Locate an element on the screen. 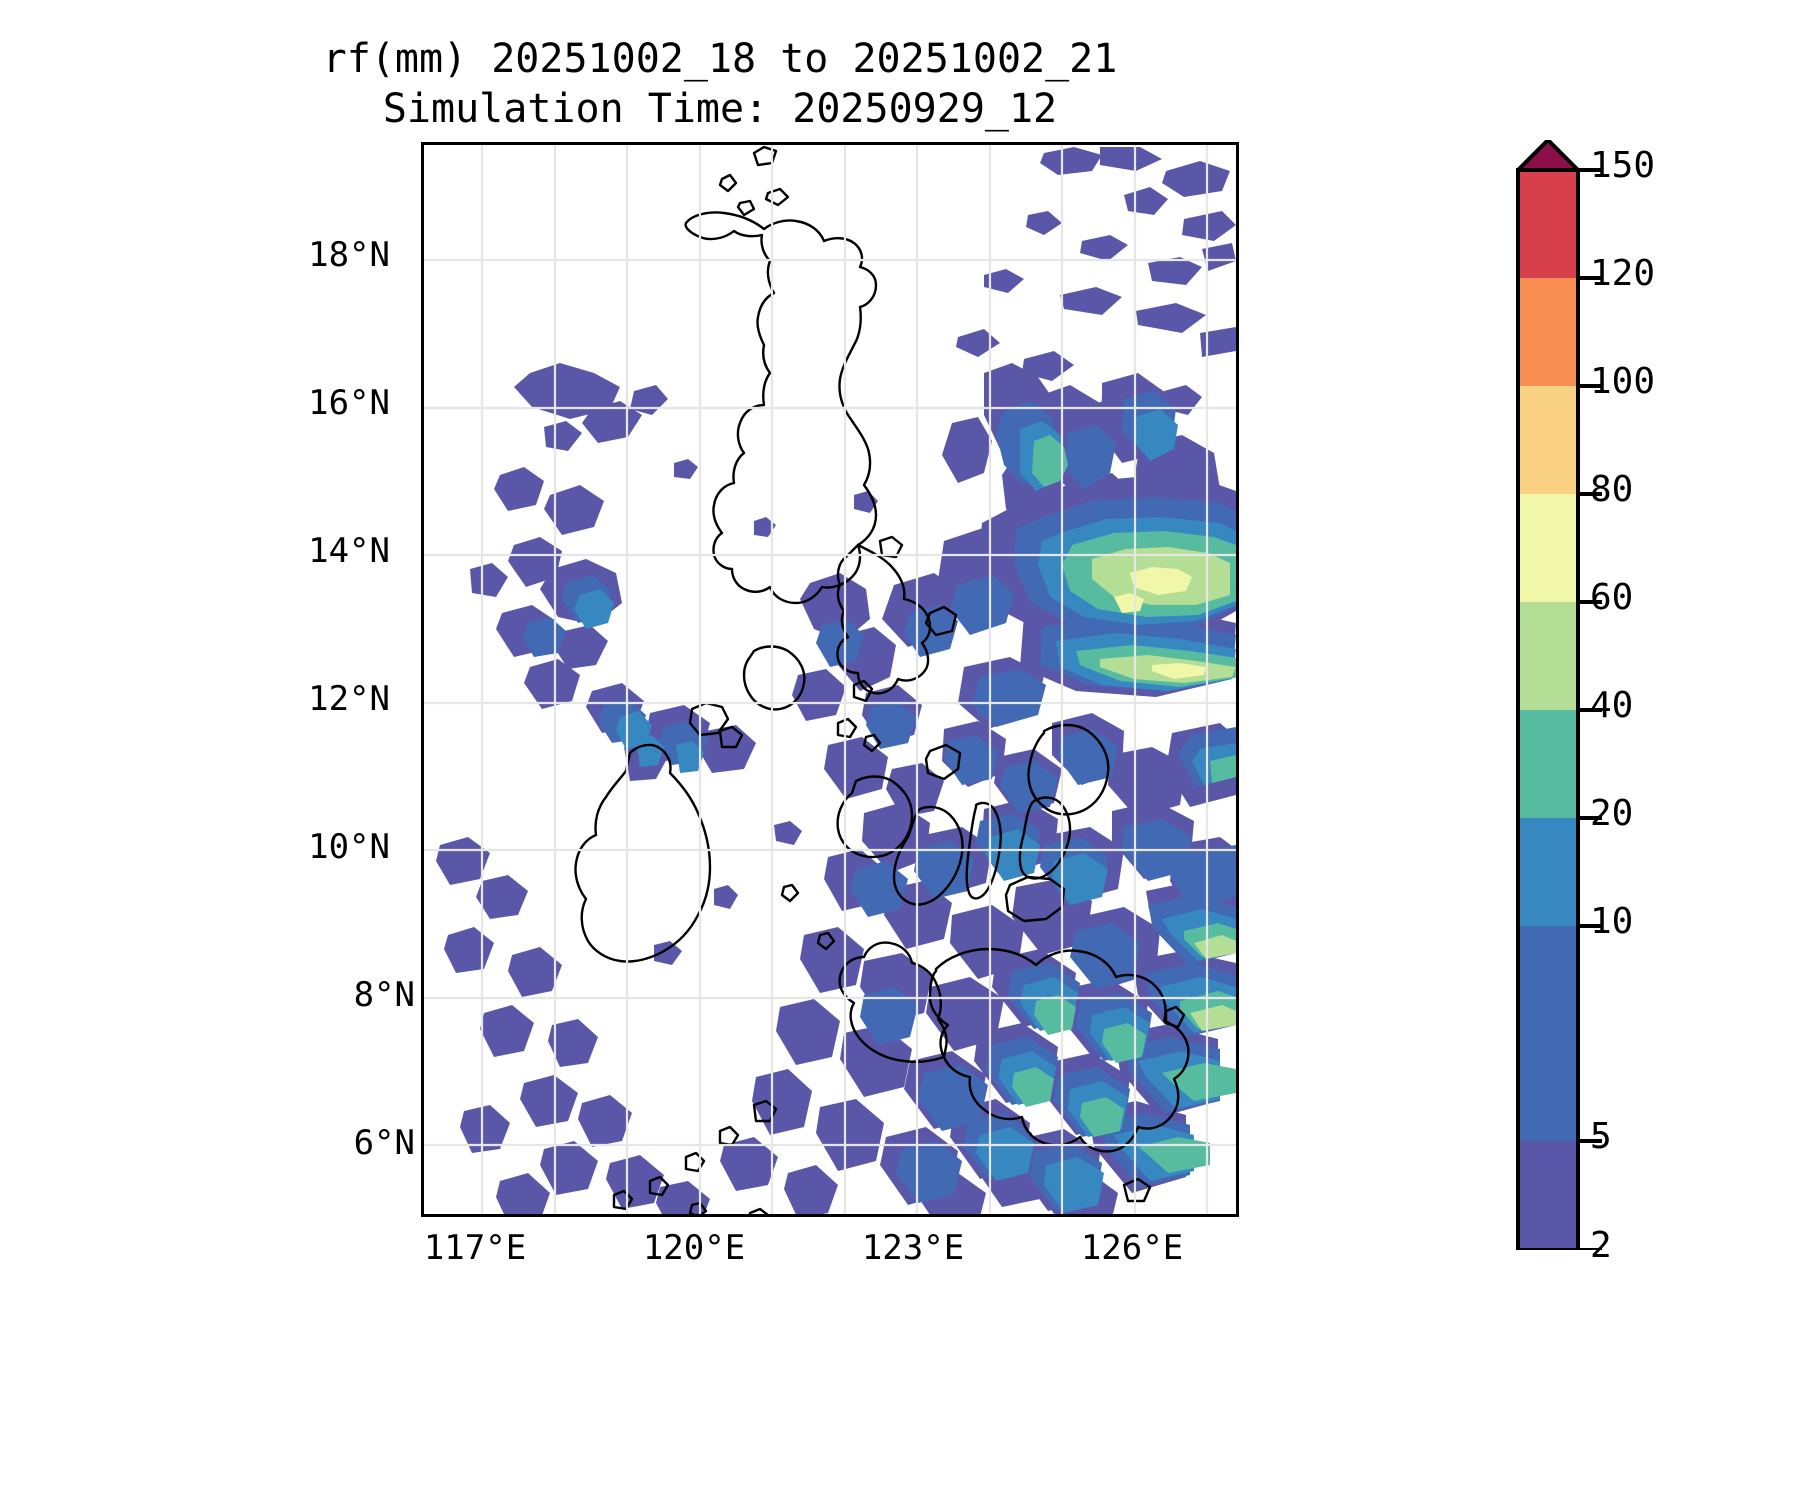 The height and width of the screenshot is (1500, 1800). colorbar-extend-arrow is located at coordinates (1548, 155).